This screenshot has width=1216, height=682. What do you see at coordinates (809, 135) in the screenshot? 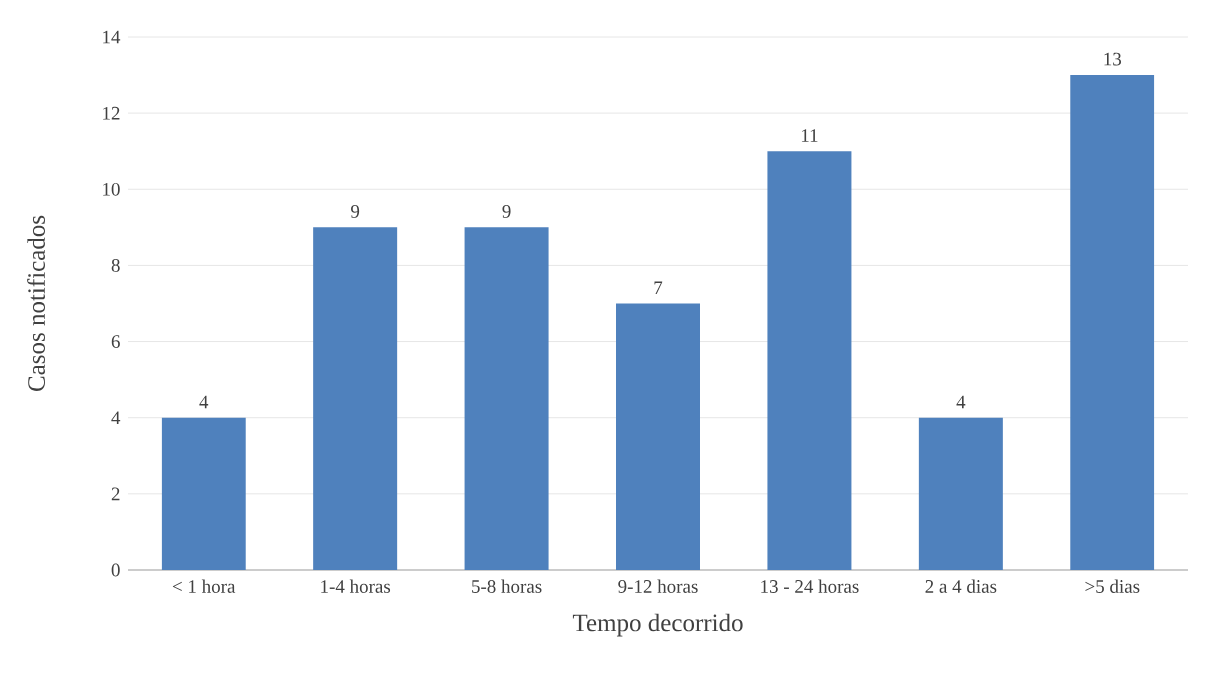
I see `data-label: 11` at bounding box center [809, 135].